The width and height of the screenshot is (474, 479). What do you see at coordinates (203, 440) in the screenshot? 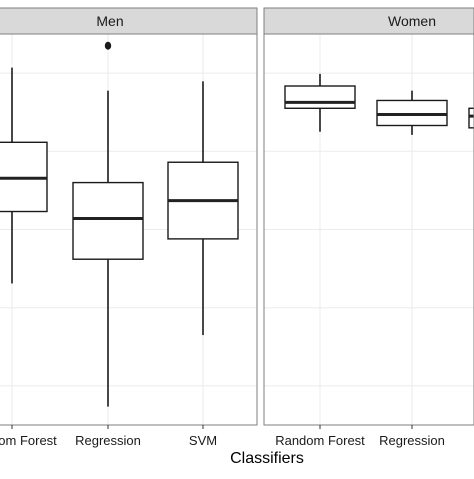
I see `x-tick-label: SVM` at bounding box center [203, 440].